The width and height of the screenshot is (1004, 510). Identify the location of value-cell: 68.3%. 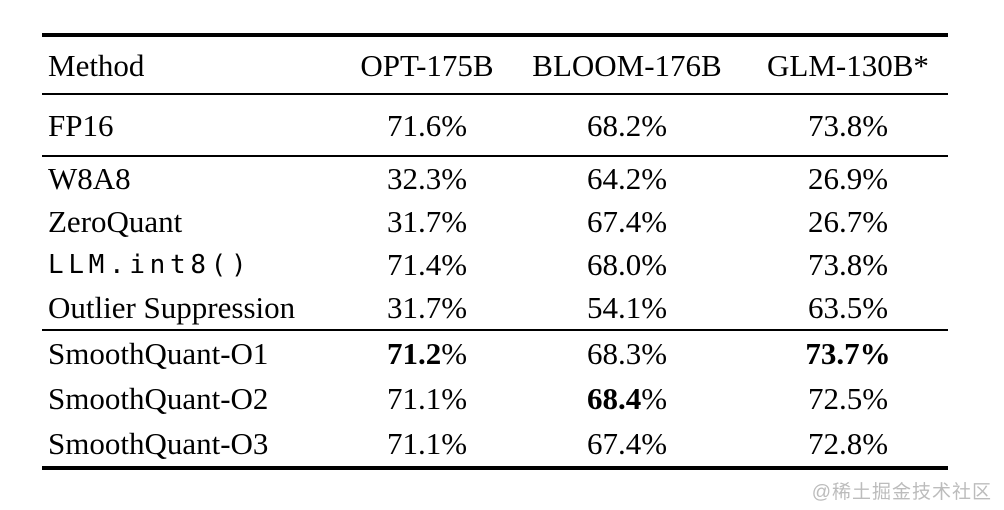
(627, 353).